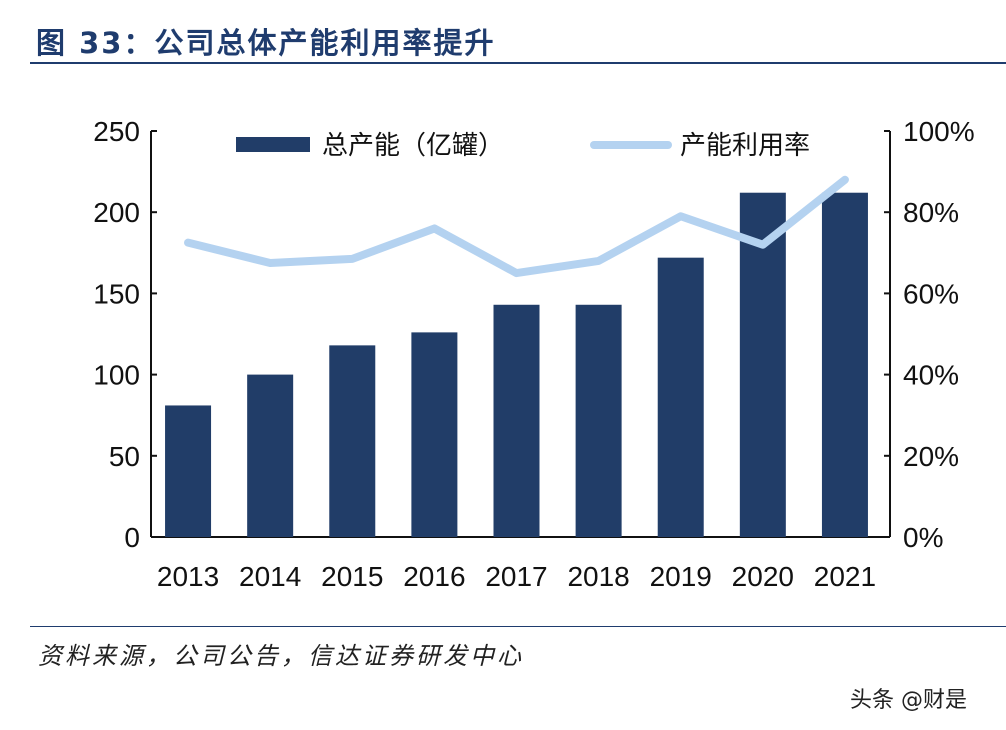 The height and width of the screenshot is (730, 1006). I want to click on bar-2015, so click(352, 441).